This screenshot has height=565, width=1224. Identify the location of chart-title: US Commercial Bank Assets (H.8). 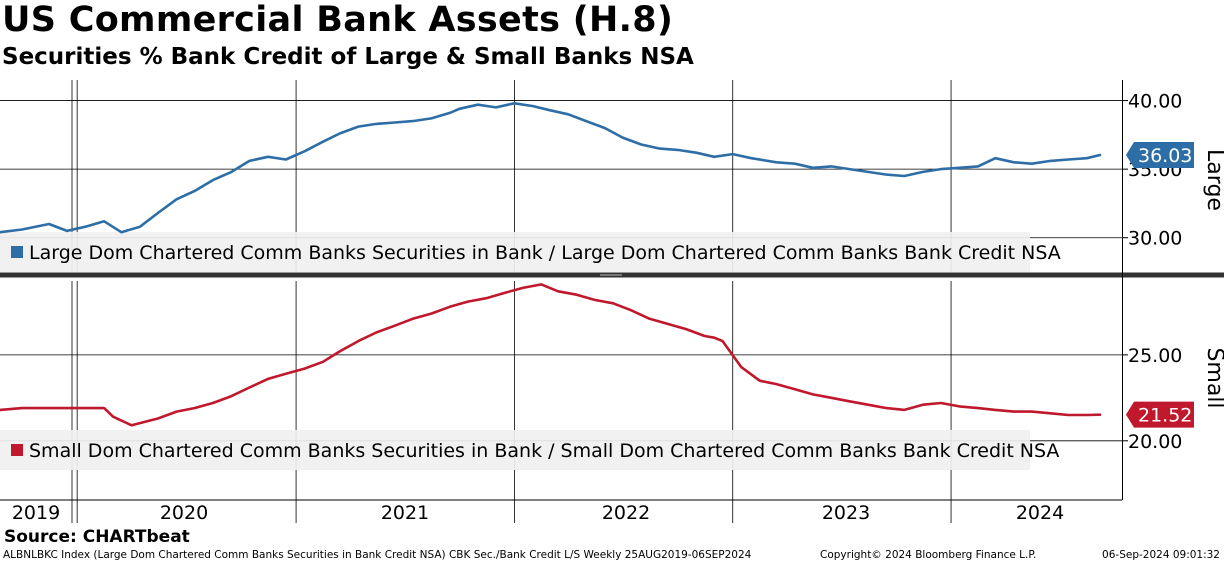
(338, 20).